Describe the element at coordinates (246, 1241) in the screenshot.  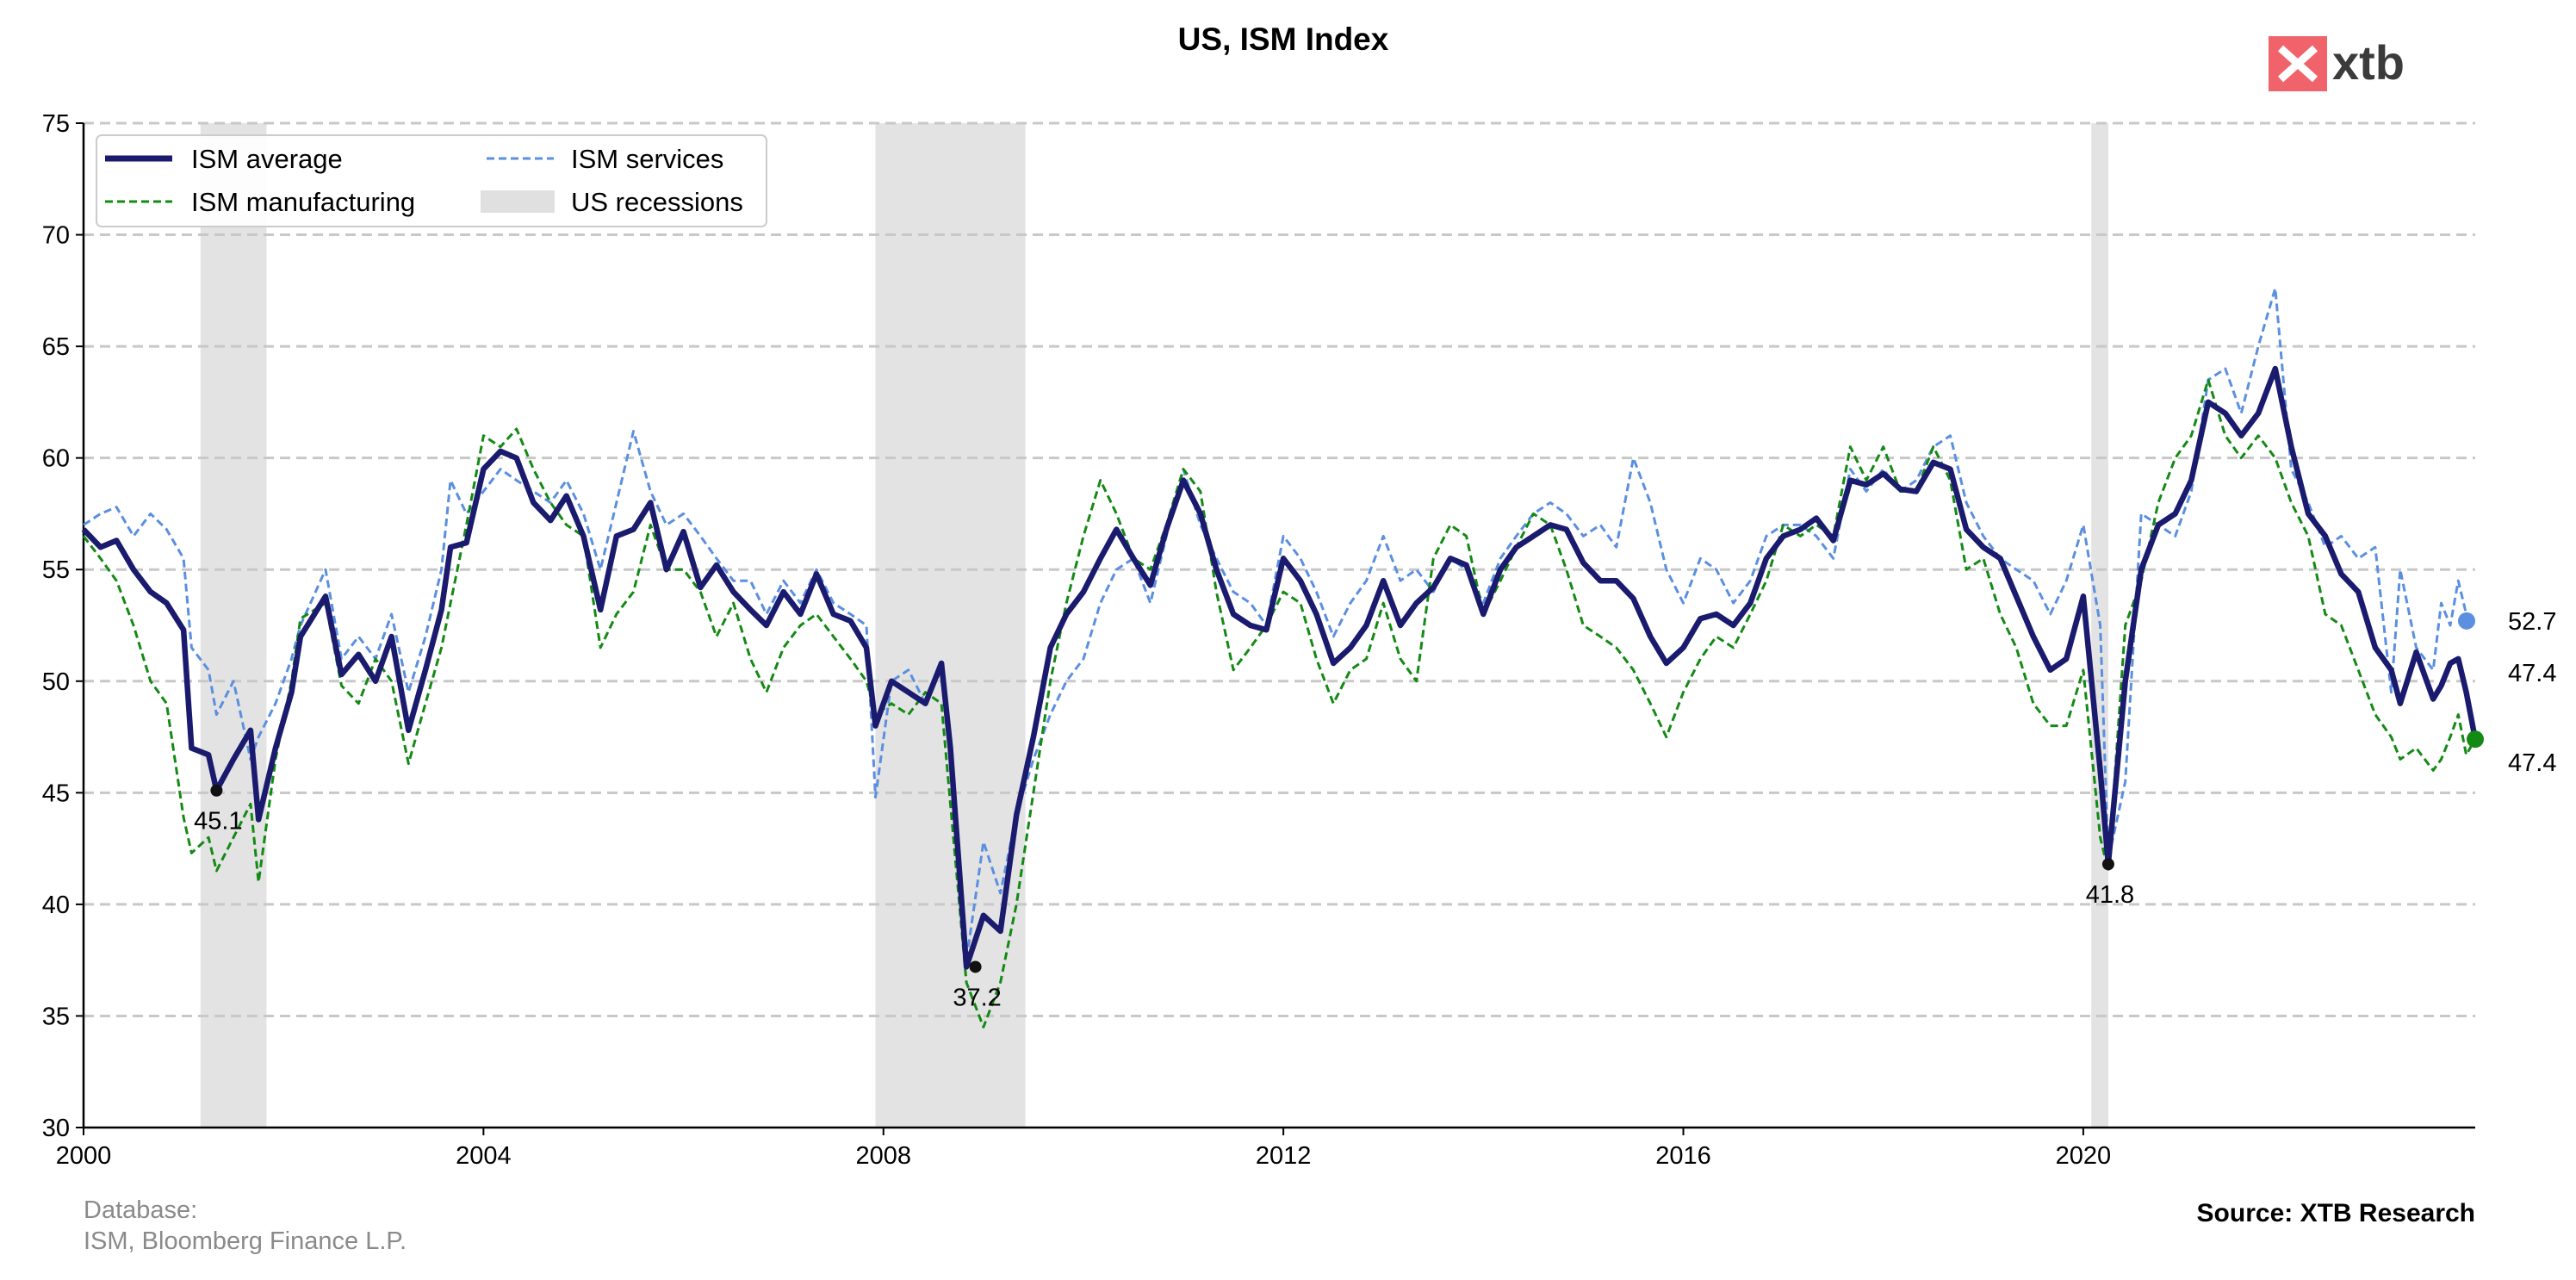
I see `database-value: ISM, Bloomberg Finance L.P.` at that location.